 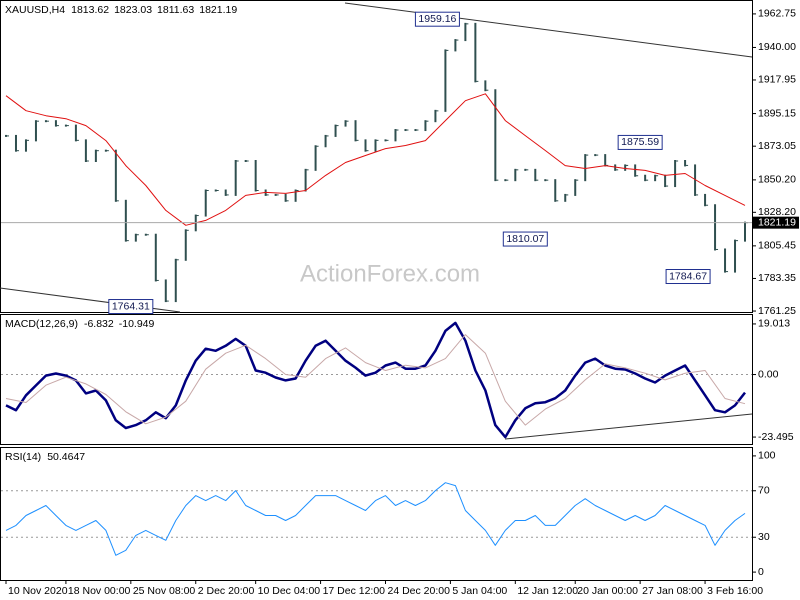 I want to click on panel-readout: 1823.03, so click(x=133, y=10).